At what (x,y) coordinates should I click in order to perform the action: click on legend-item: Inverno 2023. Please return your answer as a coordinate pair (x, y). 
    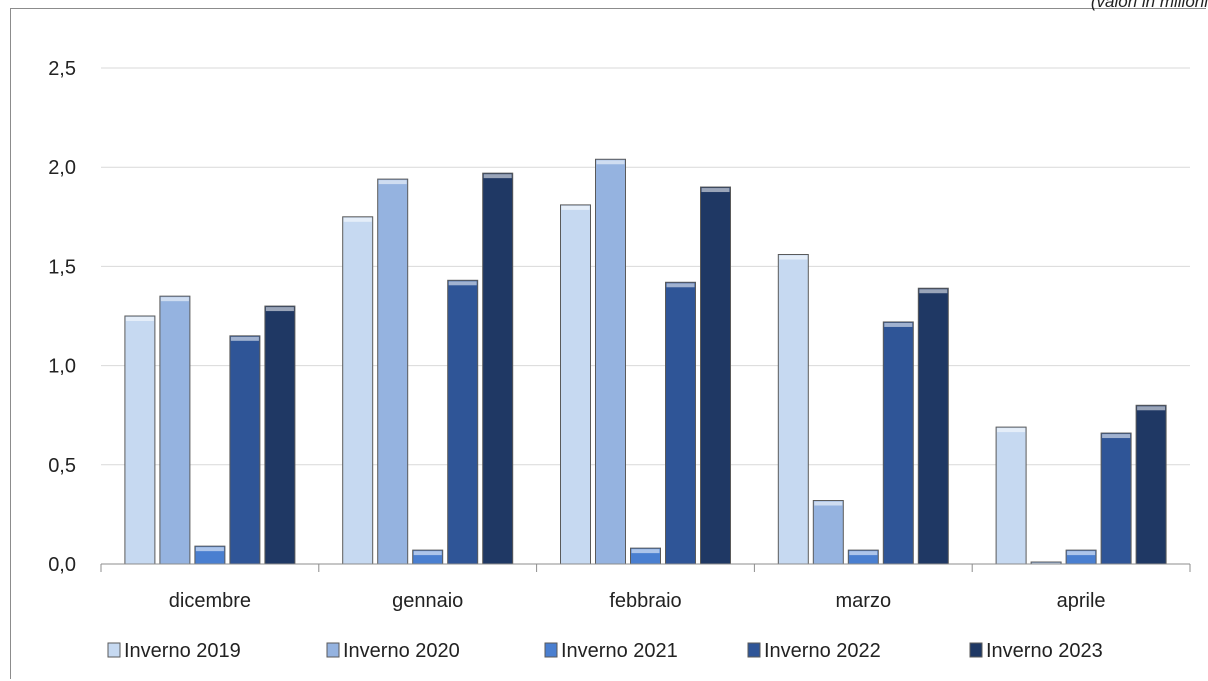
    Looking at the image, I should click on (1036, 651).